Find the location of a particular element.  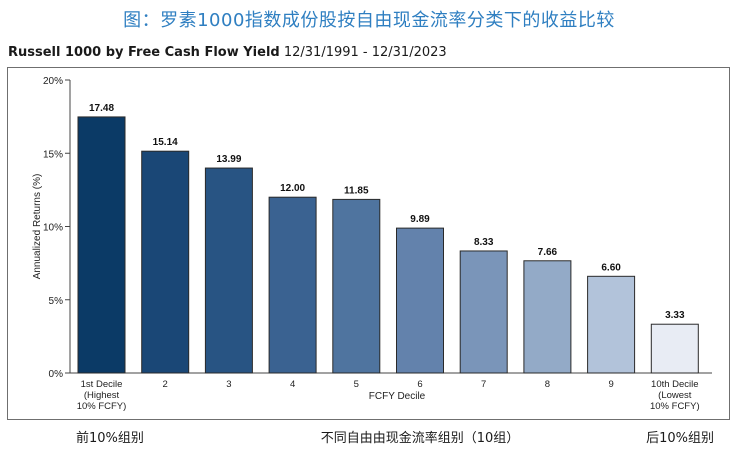

x-tick-label: (Lowest is located at coordinates (675, 395).